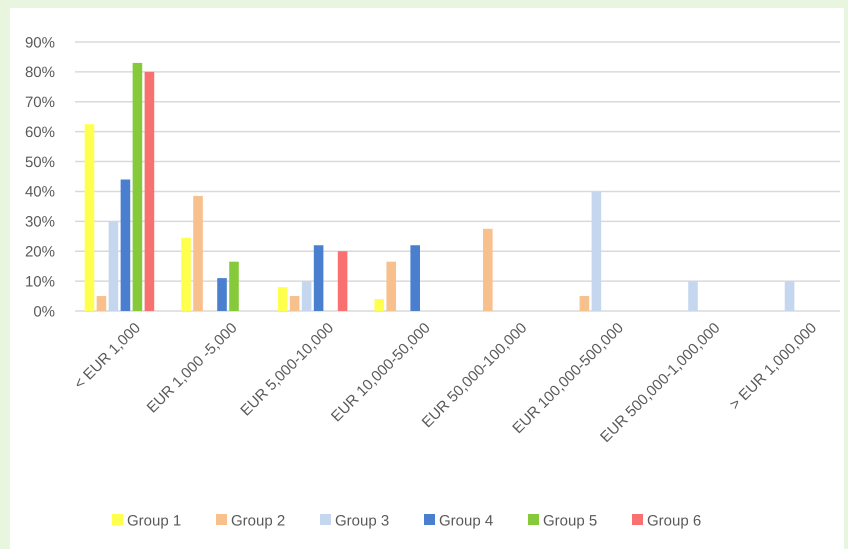 The height and width of the screenshot is (549, 848). I want to click on legend-label: Group 5, so click(570, 521).